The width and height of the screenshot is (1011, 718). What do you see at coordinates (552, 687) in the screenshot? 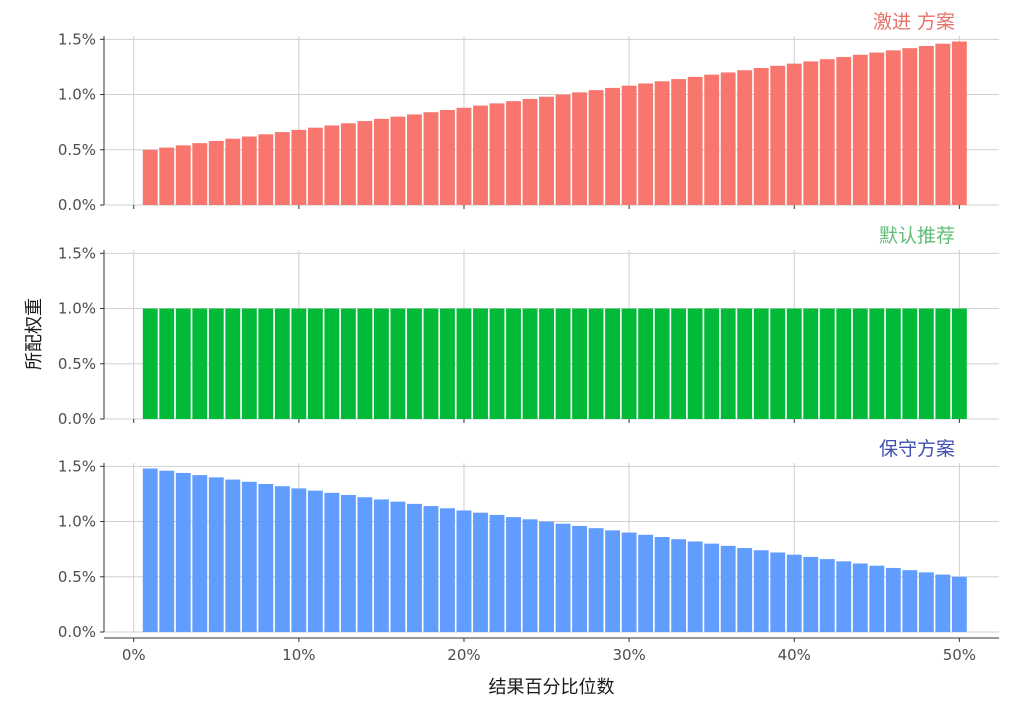
I see `x-axis-title: 结果百分比位数` at bounding box center [552, 687].